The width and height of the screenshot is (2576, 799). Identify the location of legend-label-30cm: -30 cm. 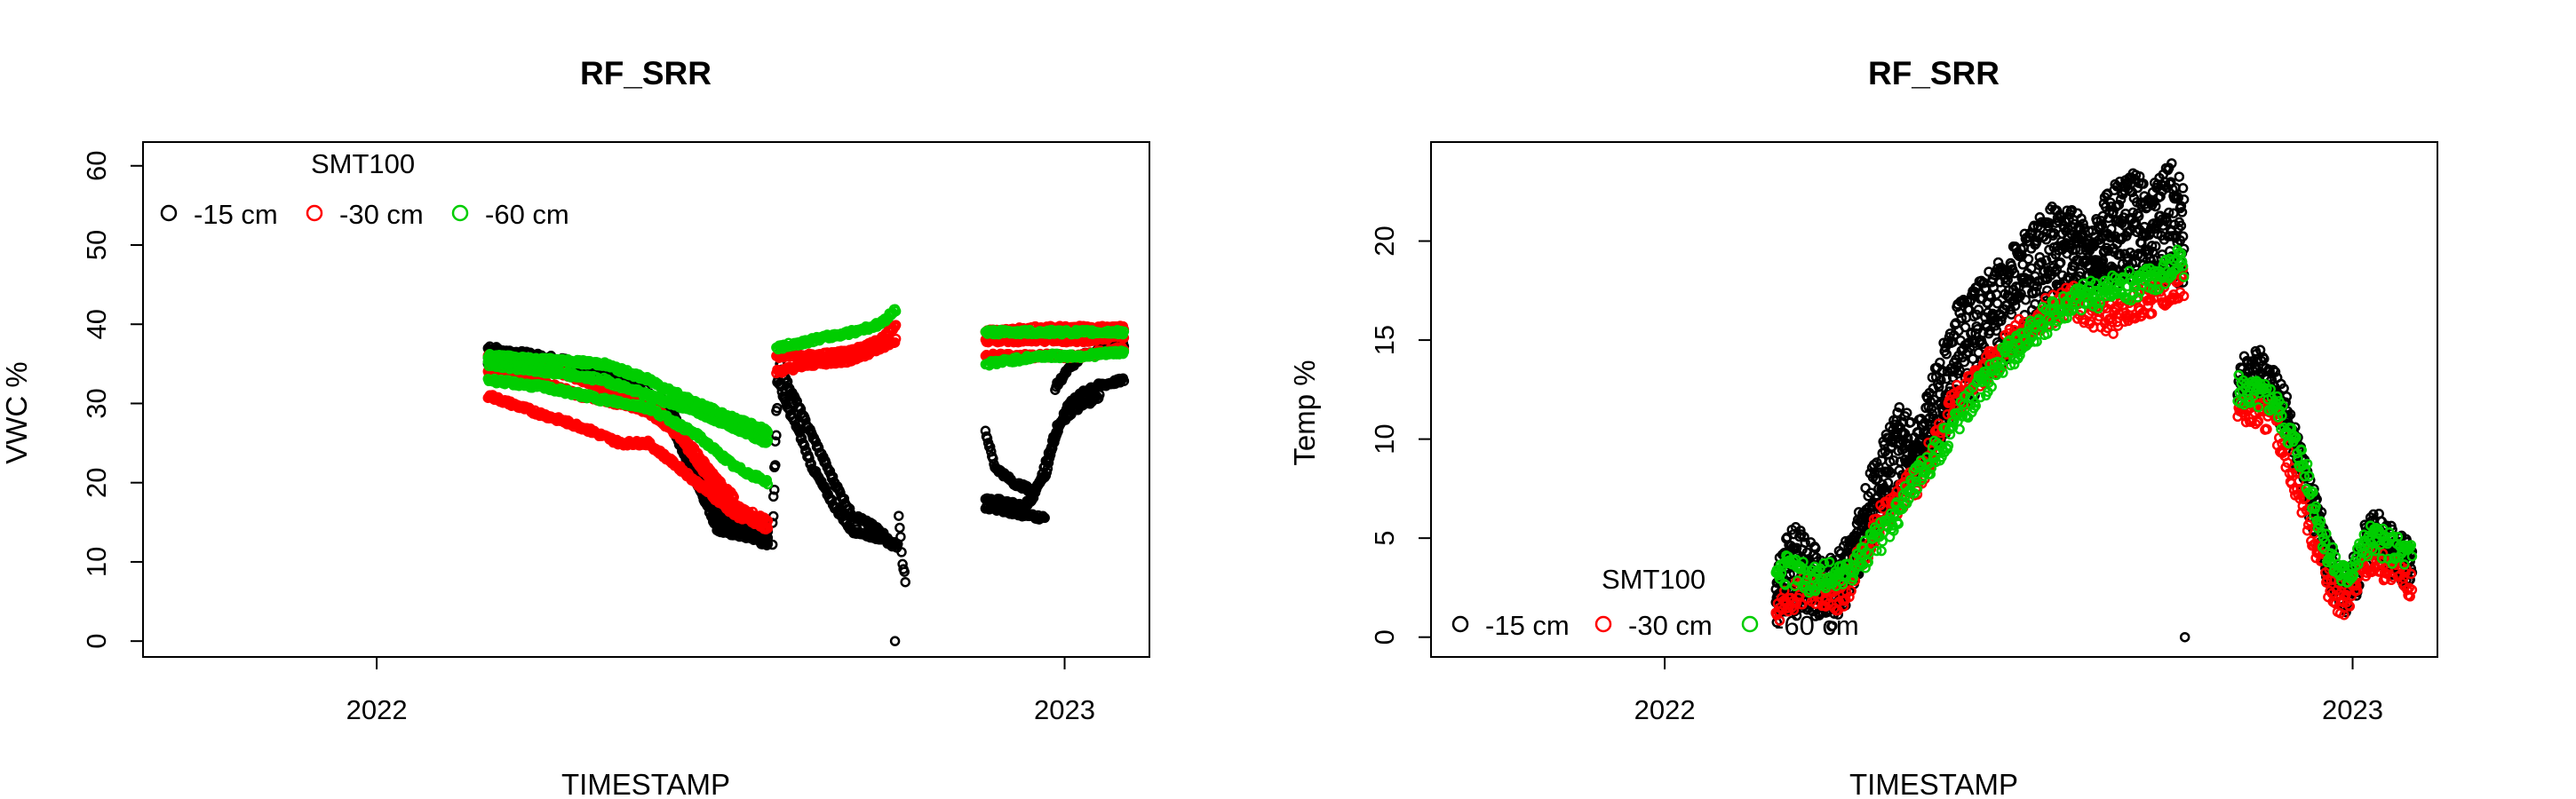
(381, 214).